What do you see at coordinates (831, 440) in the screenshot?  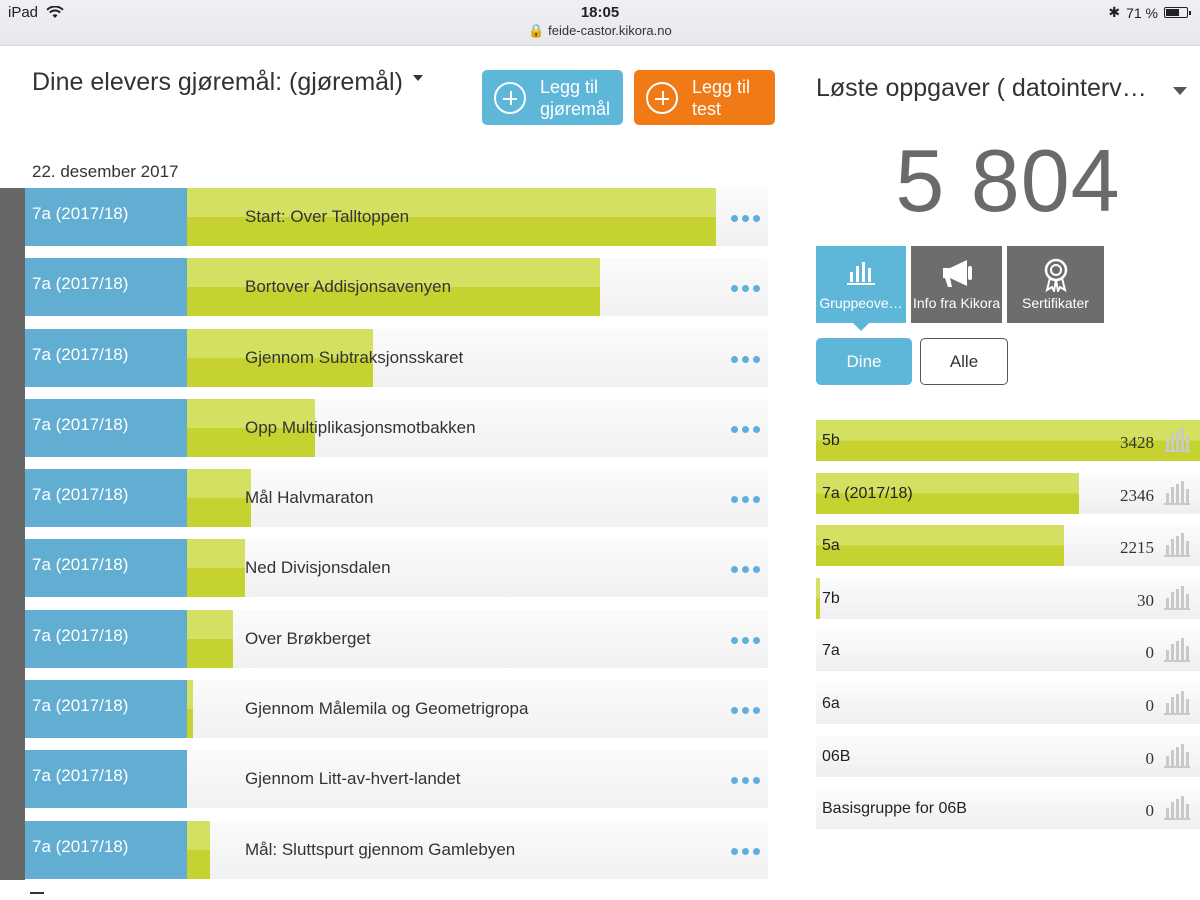 I see `group-name: 5b` at bounding box center [831, 440].